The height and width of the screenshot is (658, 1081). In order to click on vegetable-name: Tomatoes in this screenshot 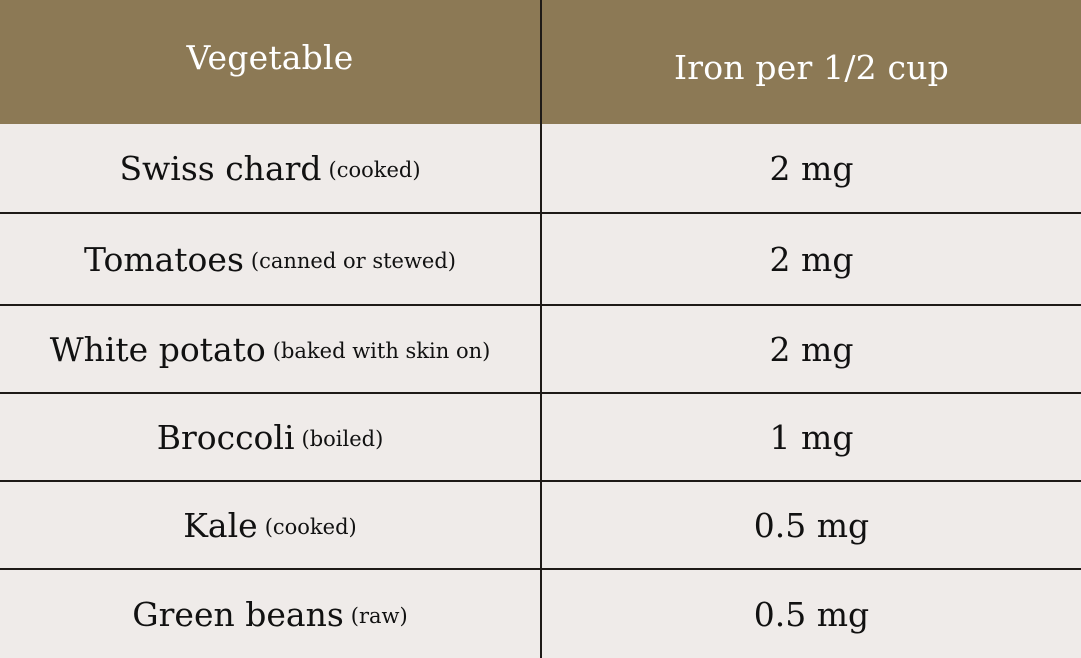, I will do `click(164, 259)`.